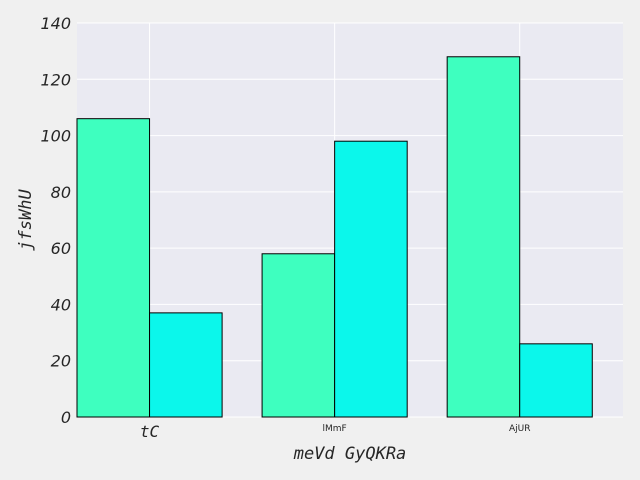 This screenshot has width=640, height=480. What do you see at coordinates (55, 136) in the screenshot?
I see `y-tick-label: 100` at bounding box center [55, 136].